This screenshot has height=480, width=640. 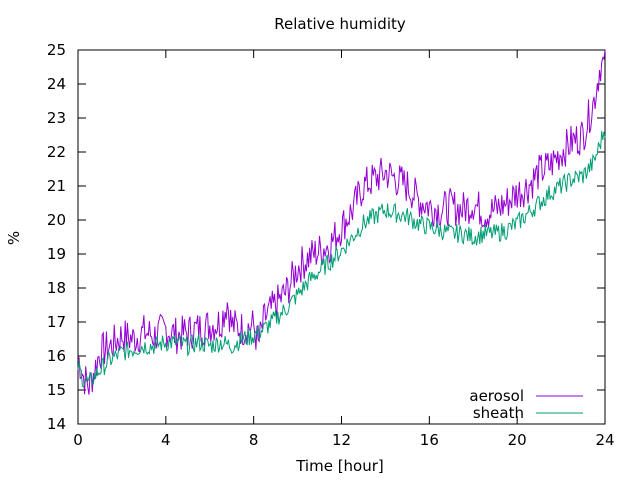 I want to click on y-tick-label: 19, so click(x=56, y=254).